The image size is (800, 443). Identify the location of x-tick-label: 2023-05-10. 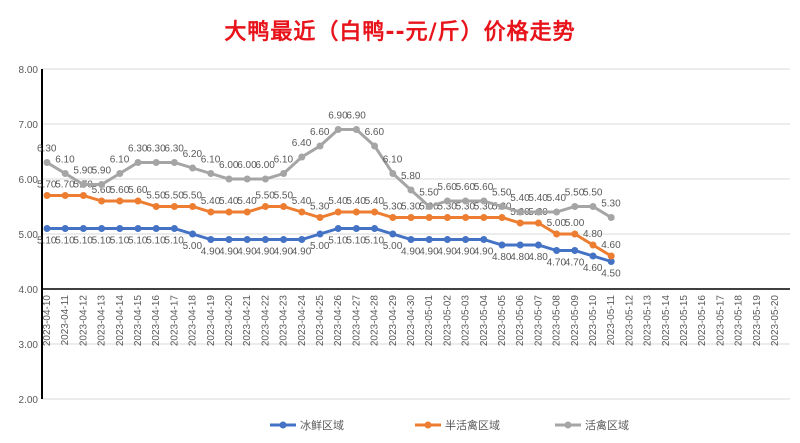
(593, 321).